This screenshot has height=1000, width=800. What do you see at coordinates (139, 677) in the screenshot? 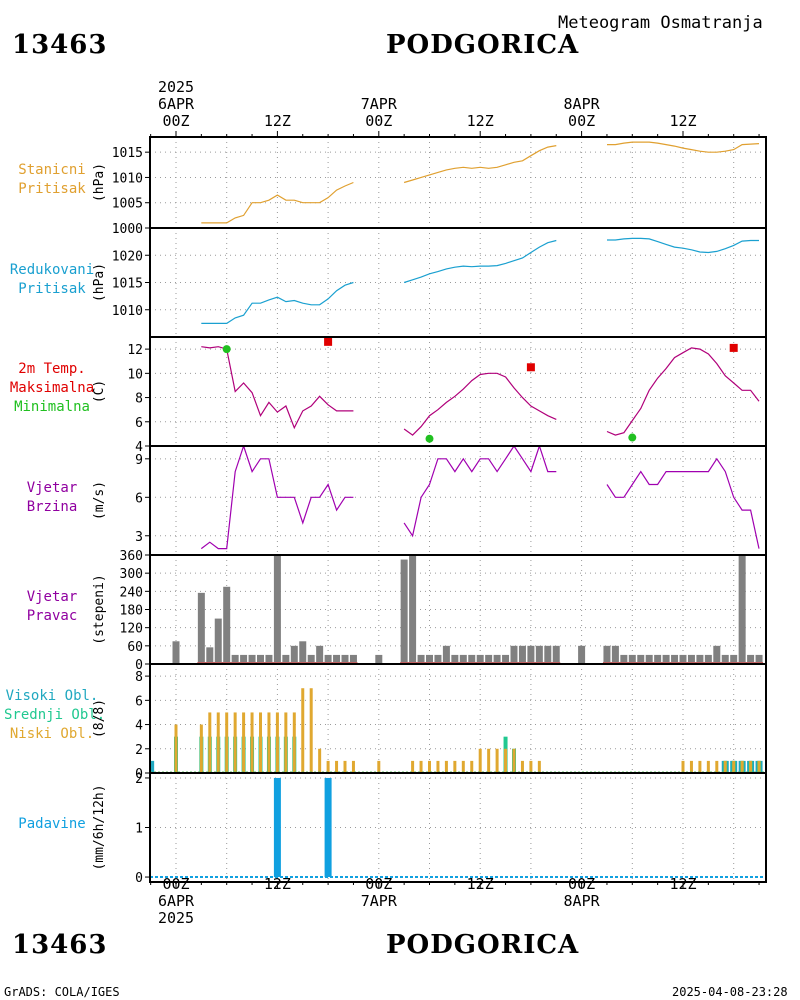
I see `y-tick-label: 8` at bounding box center [139, 677].